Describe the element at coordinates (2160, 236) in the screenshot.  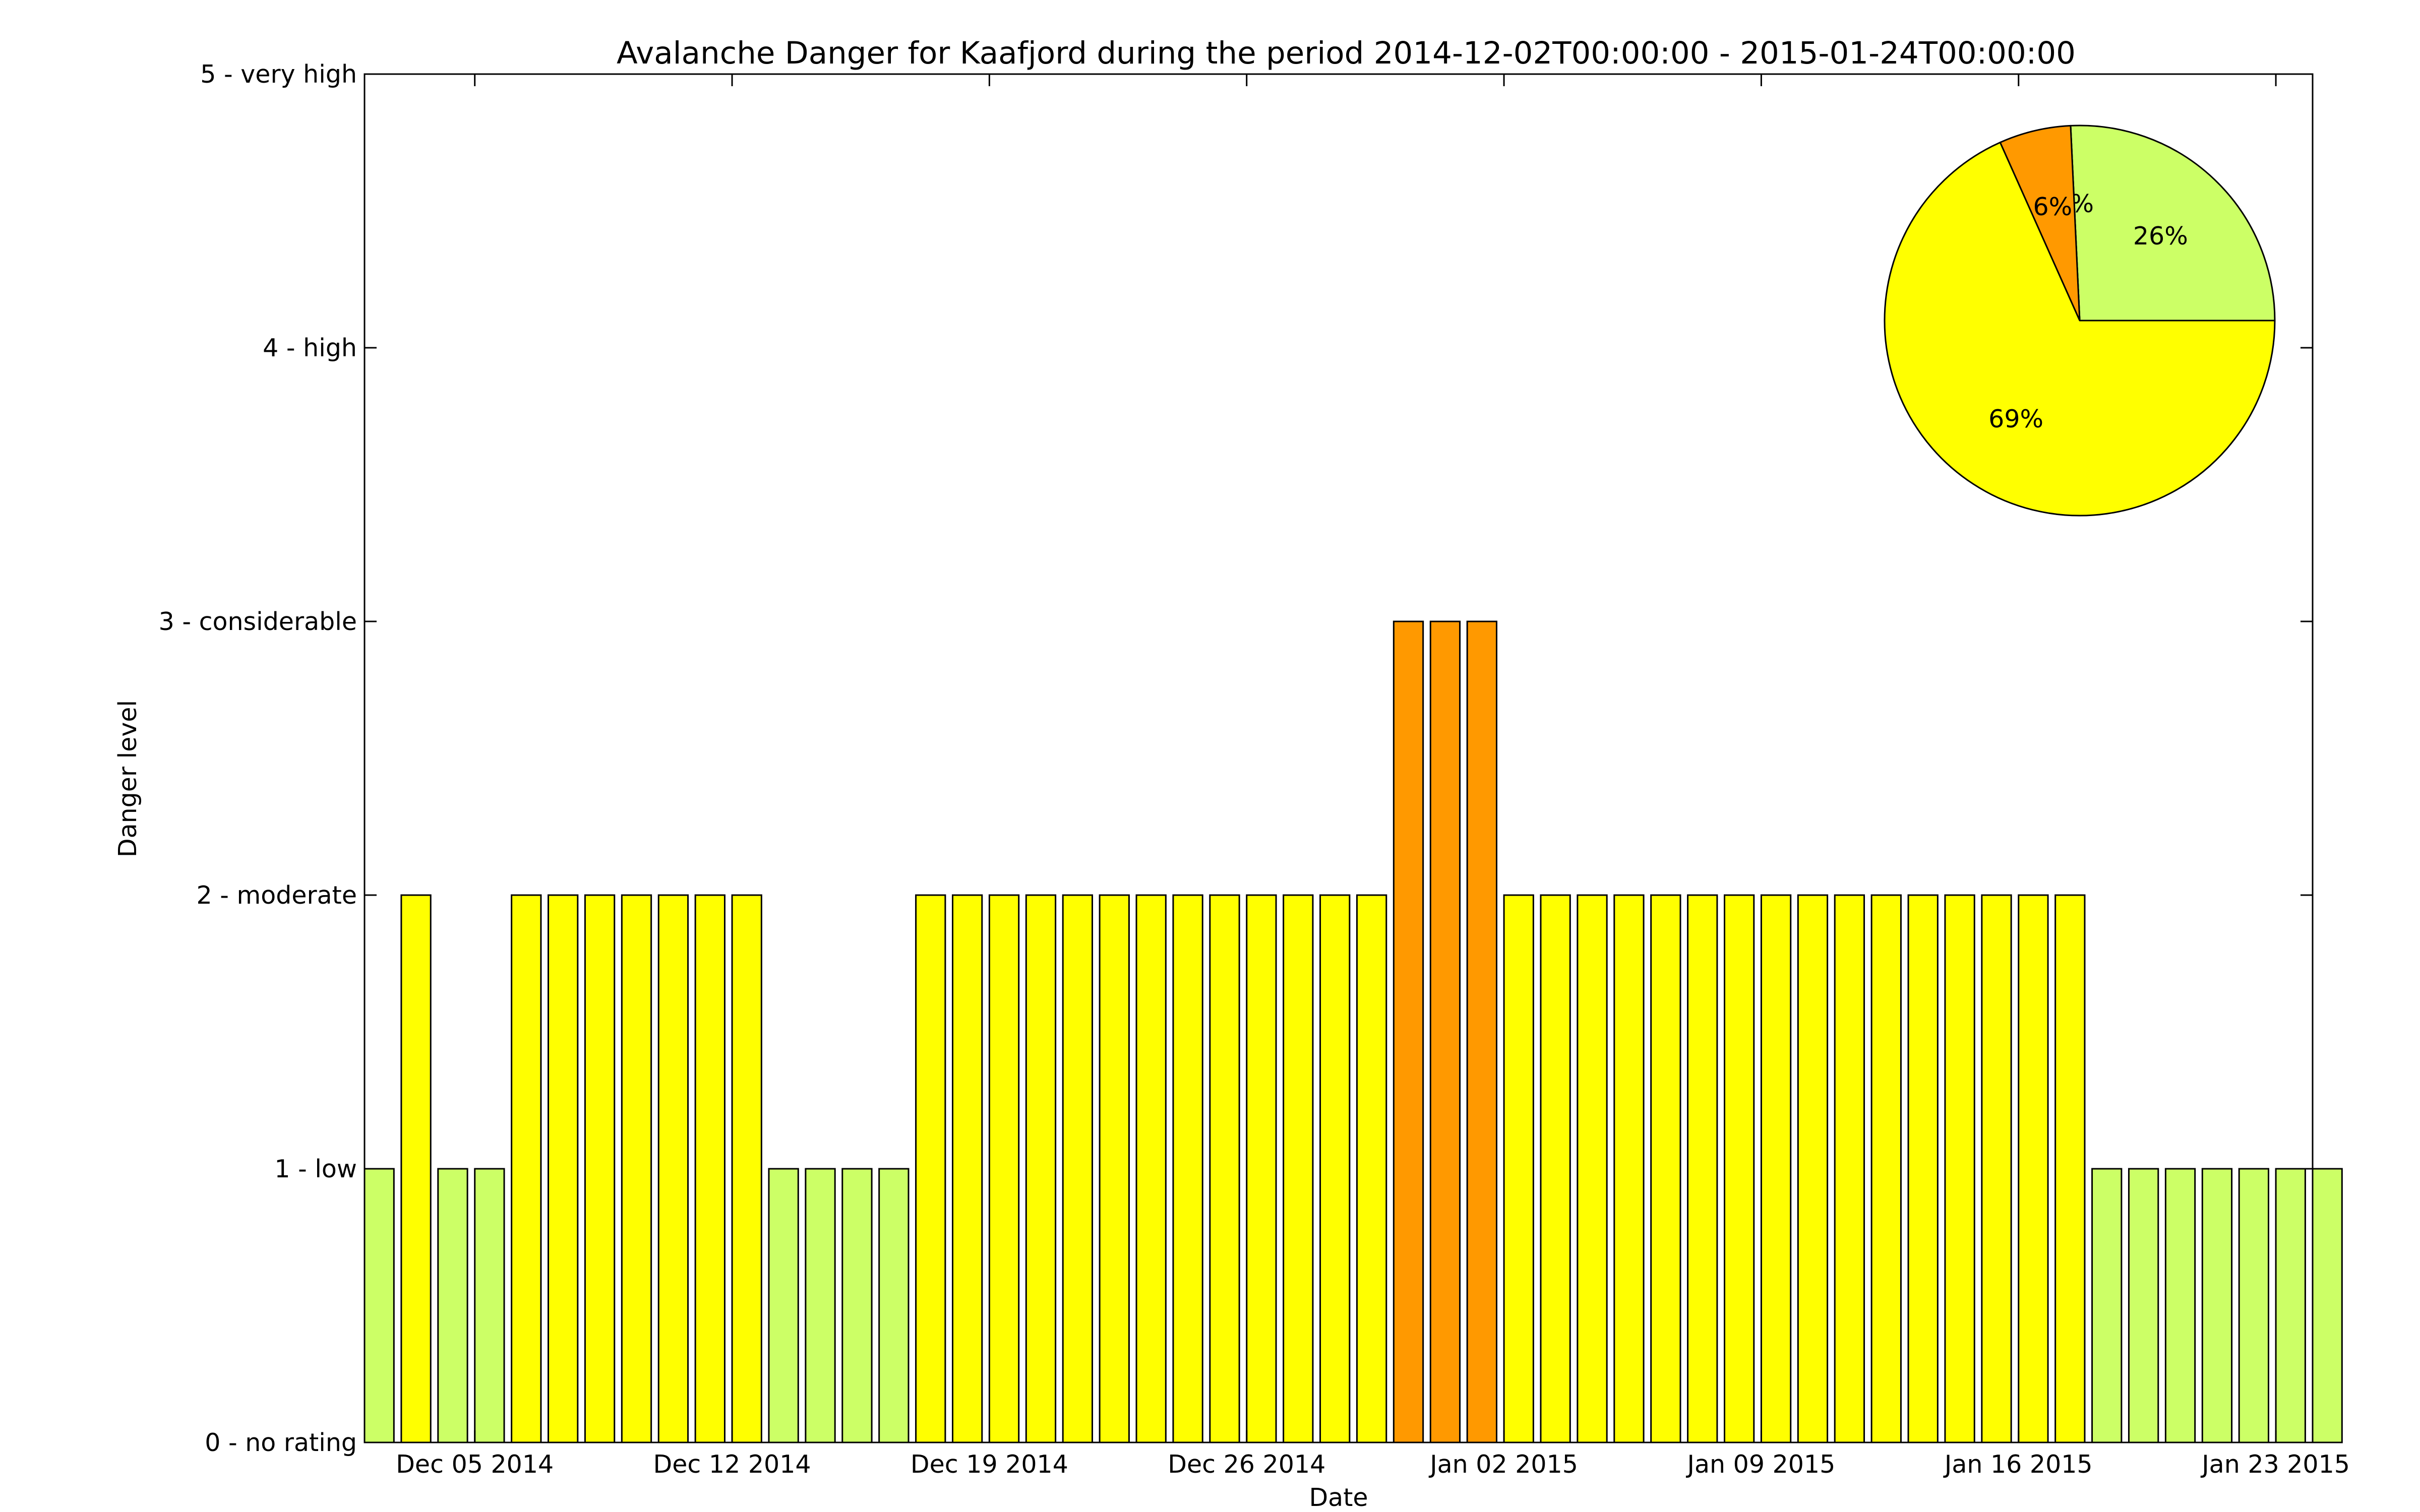
I see `pie-label-0: 26%` at that location.